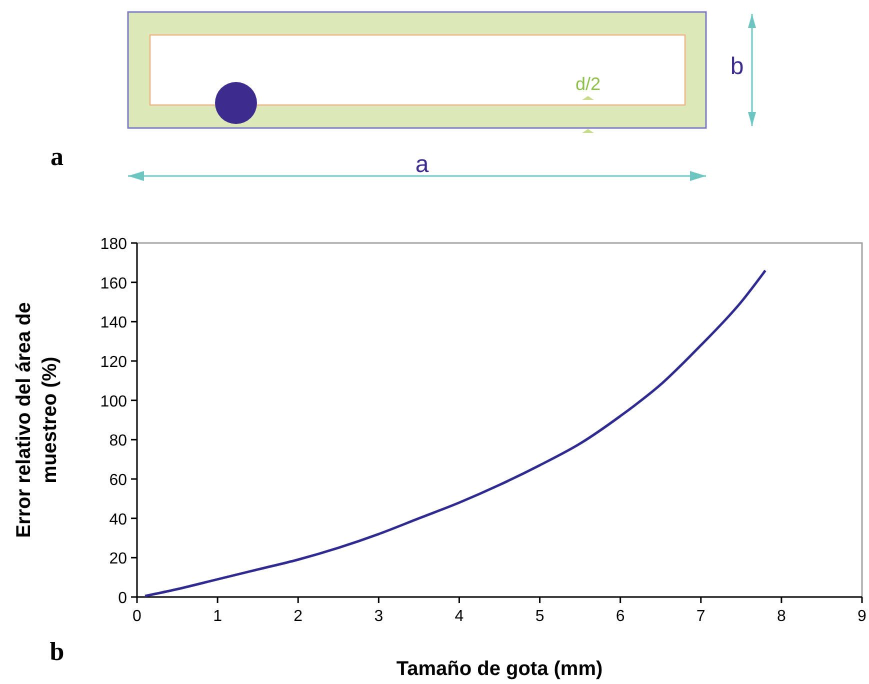 This screenshot has width=869, height=684. Describe the element at coordinates (137, 616) in the screenshot. I see `x-tick-label: 0` at that location.